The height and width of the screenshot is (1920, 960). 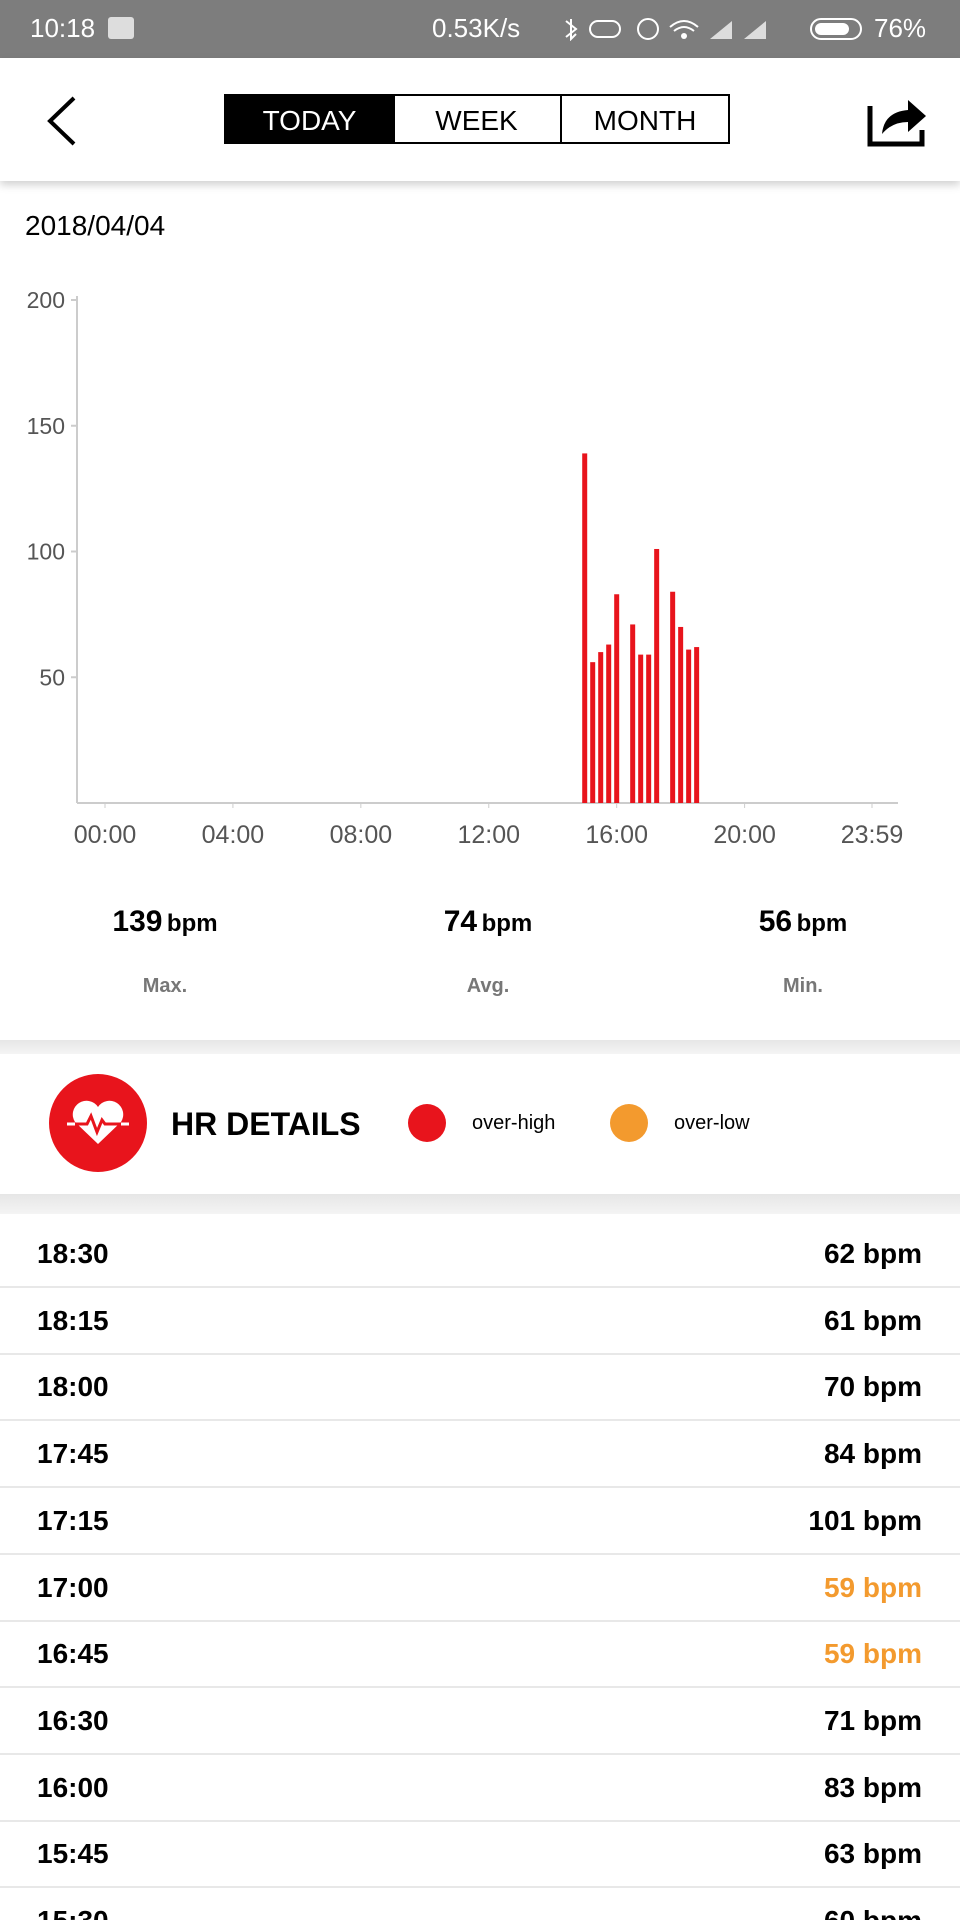 What do you see at coordinates (73, 1587) in the screenshot?
I see `row-time: 17:00` at bounding box center [73, 1587].